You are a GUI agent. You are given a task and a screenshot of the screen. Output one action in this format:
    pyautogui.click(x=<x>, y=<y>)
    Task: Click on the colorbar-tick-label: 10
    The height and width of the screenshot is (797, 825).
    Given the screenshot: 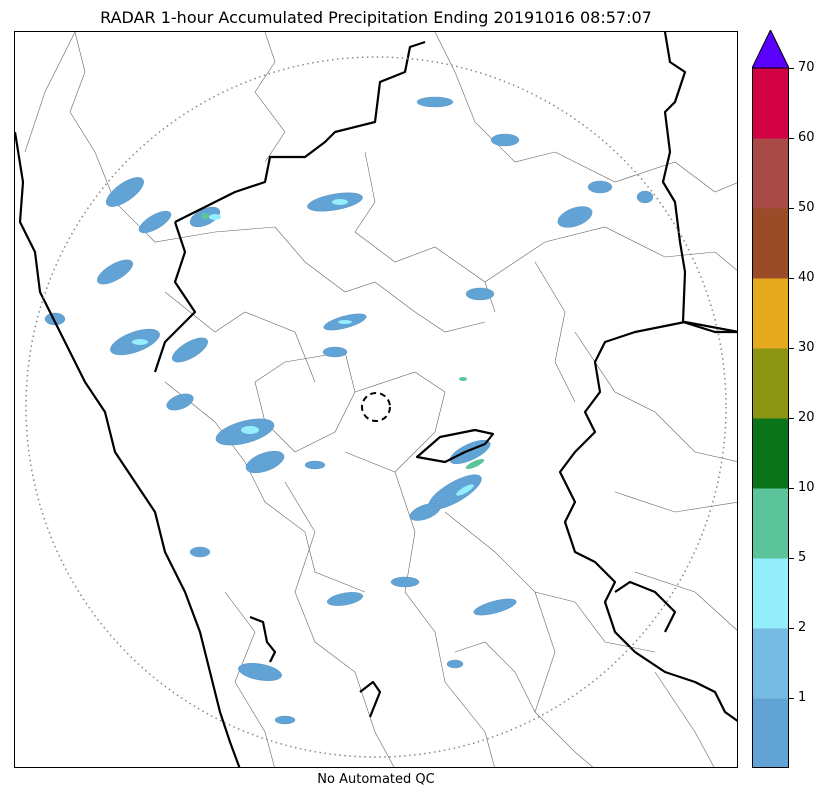 What is the action you would take?
    pyautogui.click(x=806, y=487)
    